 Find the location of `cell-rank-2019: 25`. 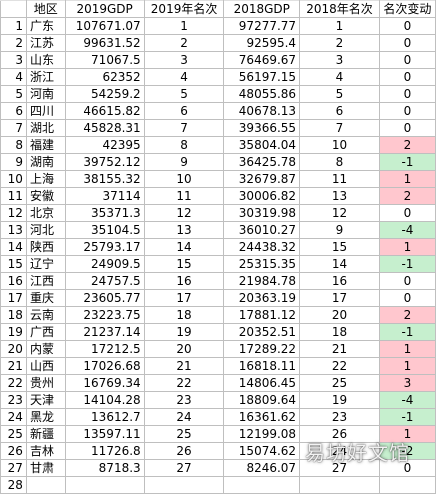

cell-rank-2019: 25 is located at coordinates (184, 434).